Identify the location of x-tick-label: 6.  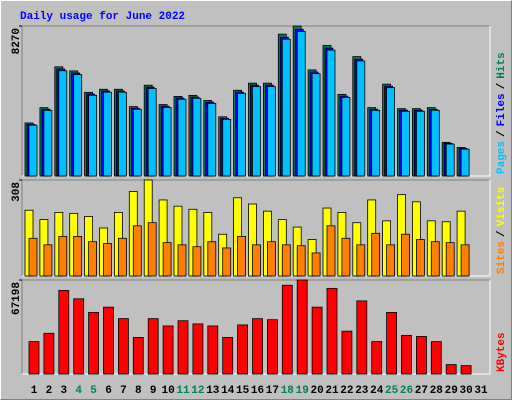
(108, 391).